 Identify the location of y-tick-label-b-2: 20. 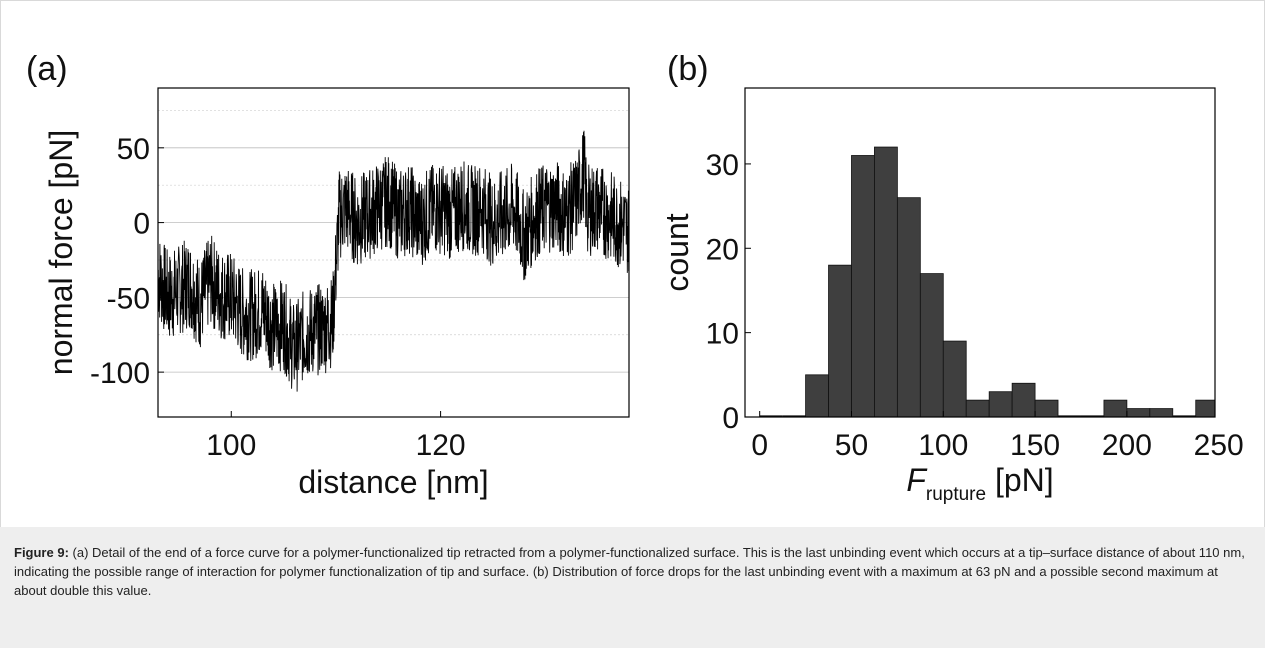
(722, 249).